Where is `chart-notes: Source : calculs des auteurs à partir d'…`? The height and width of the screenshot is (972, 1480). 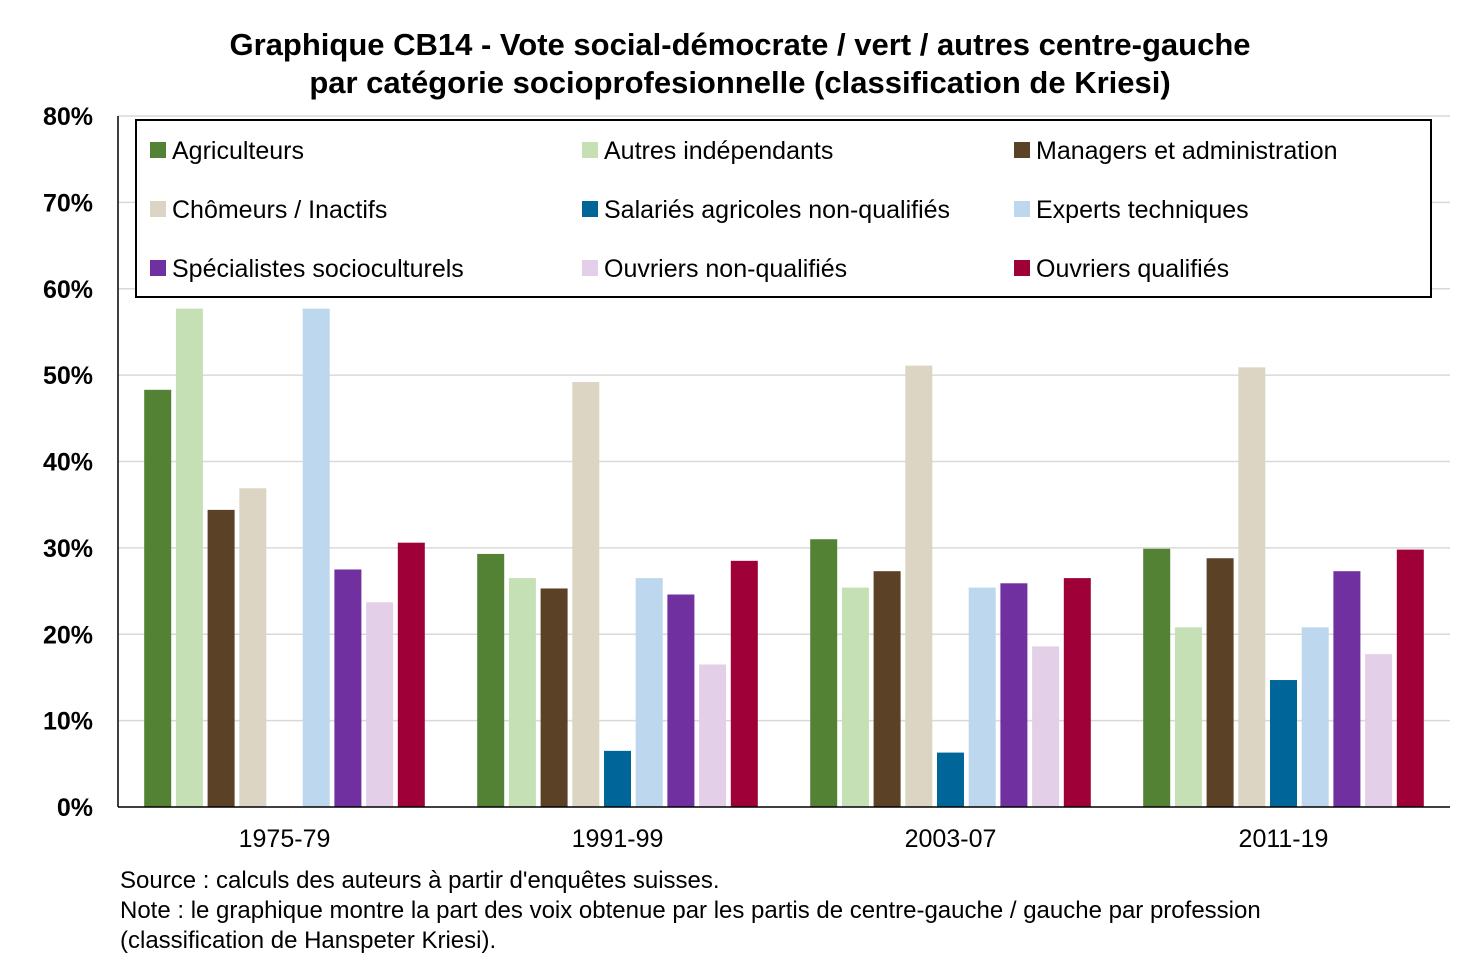 chart-notes: Source : calculs des auteurs à partir d'… is located at coordinates (690, 911).